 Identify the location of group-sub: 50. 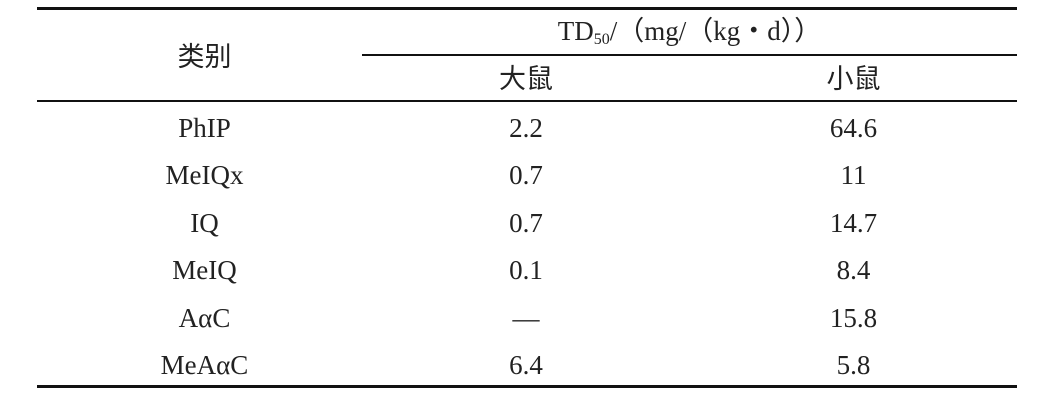
(601, 39).